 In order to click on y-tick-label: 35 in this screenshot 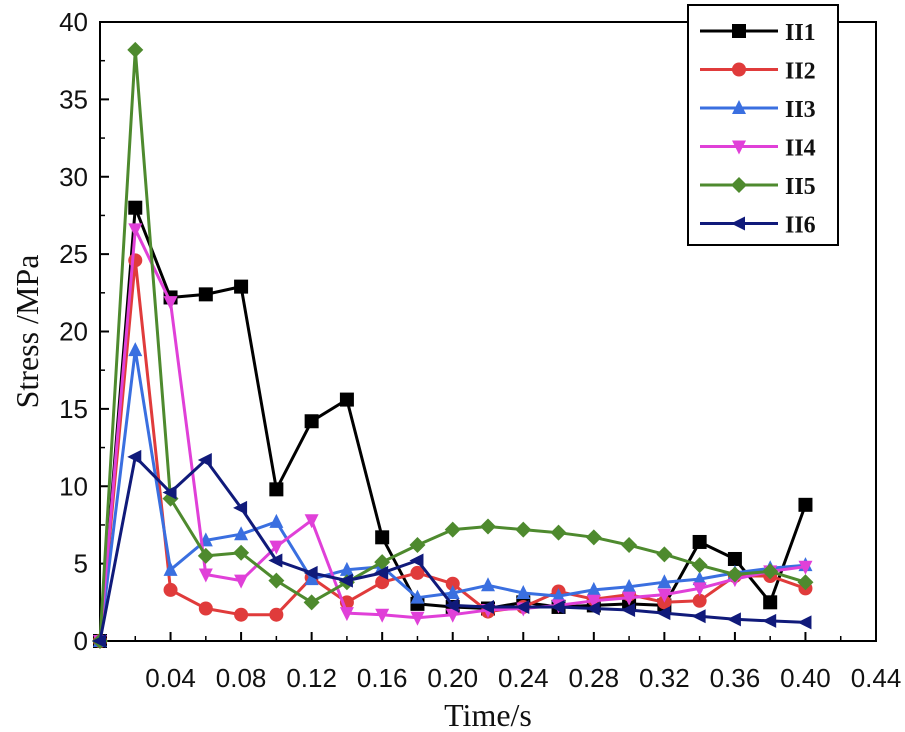, I will do `click(73, 99)`.